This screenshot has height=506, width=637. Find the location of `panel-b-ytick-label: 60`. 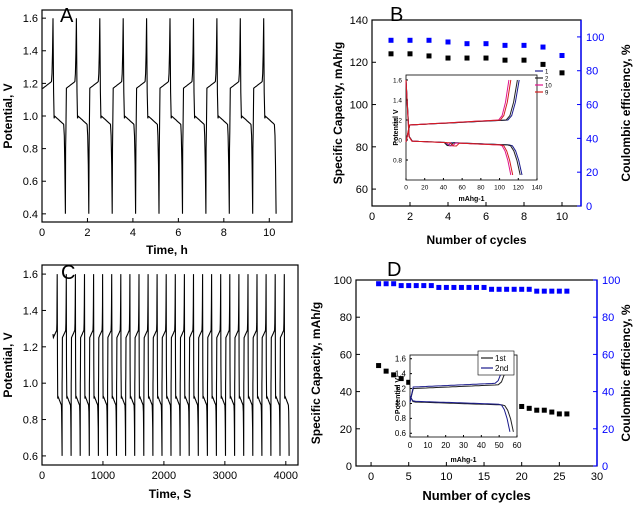

panel-b-ytick-label: 60 is located at coordinates (362, 190).